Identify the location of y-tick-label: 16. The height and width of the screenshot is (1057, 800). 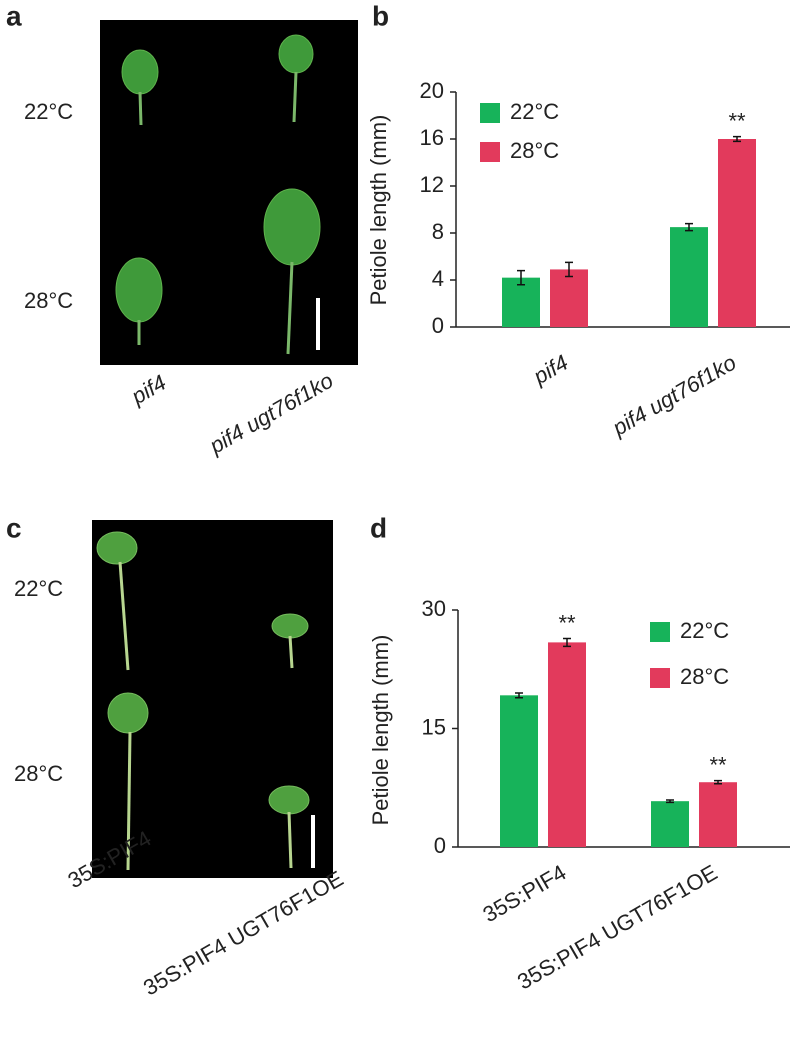
(432, 137).